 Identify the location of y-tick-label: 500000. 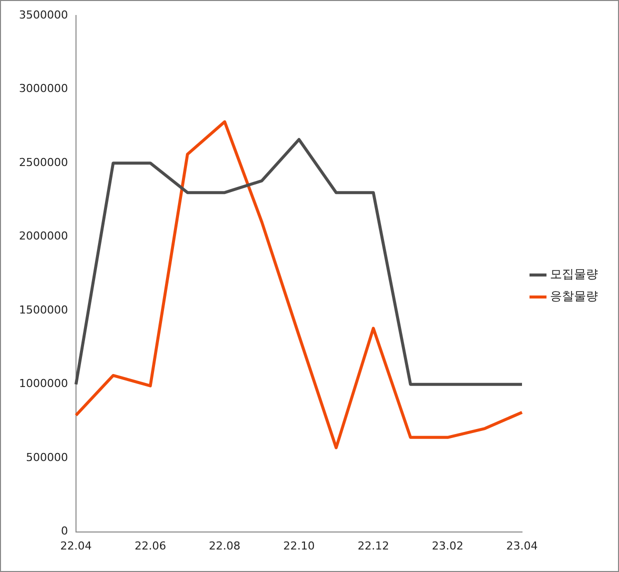
(47, 457).